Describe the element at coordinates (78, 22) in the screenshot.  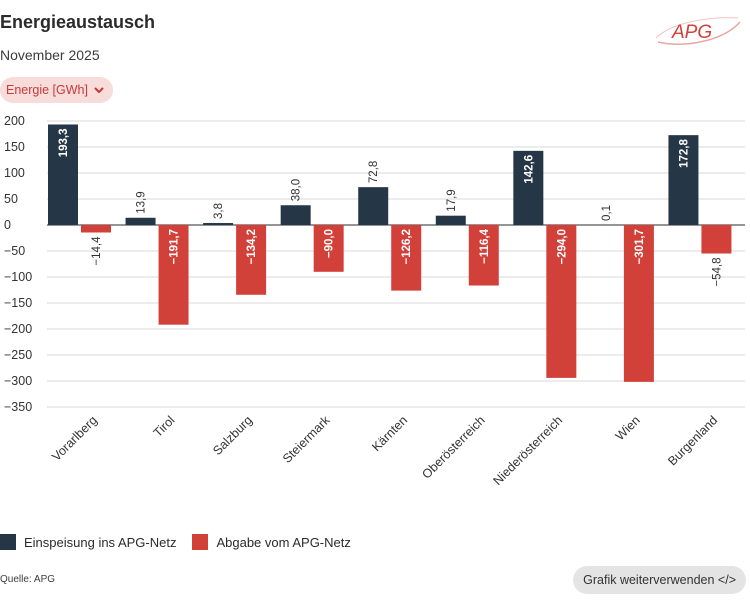
I see `chart-title: Energieaustausch` at that location.